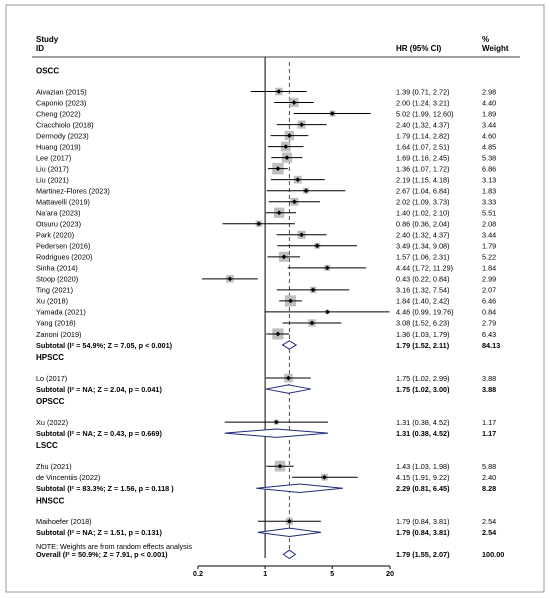  Describe the element at coordinates (61, 312) in the screenshot. I see `study-label: Yamada (2021)` at that location.